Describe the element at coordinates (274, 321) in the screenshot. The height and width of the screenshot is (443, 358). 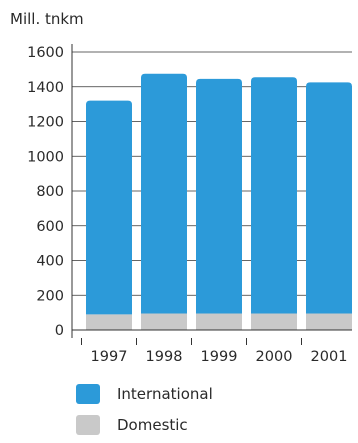
I see `bar-domestic-2000` at that location.